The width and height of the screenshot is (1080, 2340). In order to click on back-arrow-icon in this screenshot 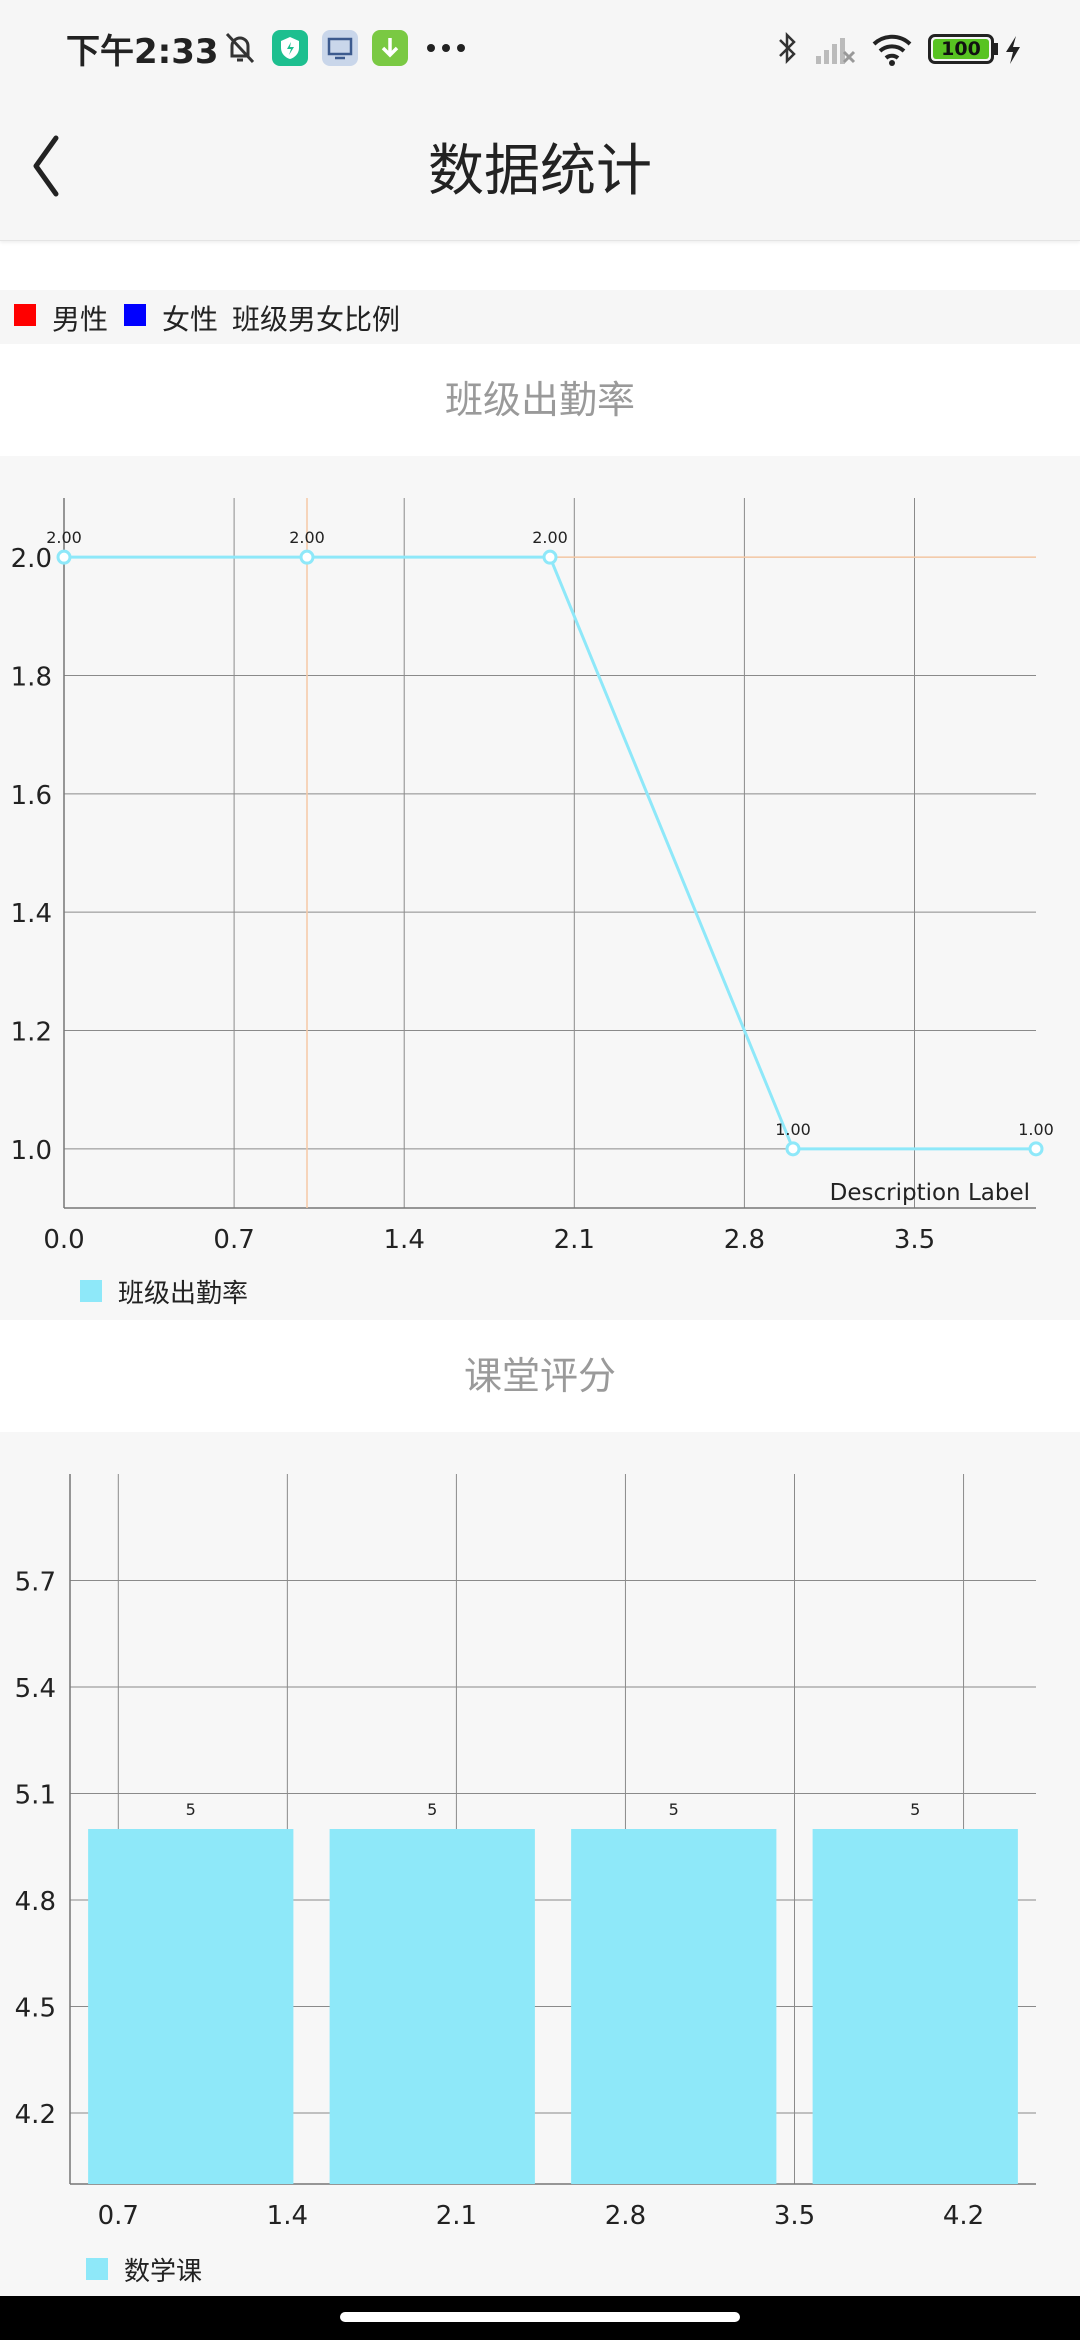, I will do `click(57, 166)`.